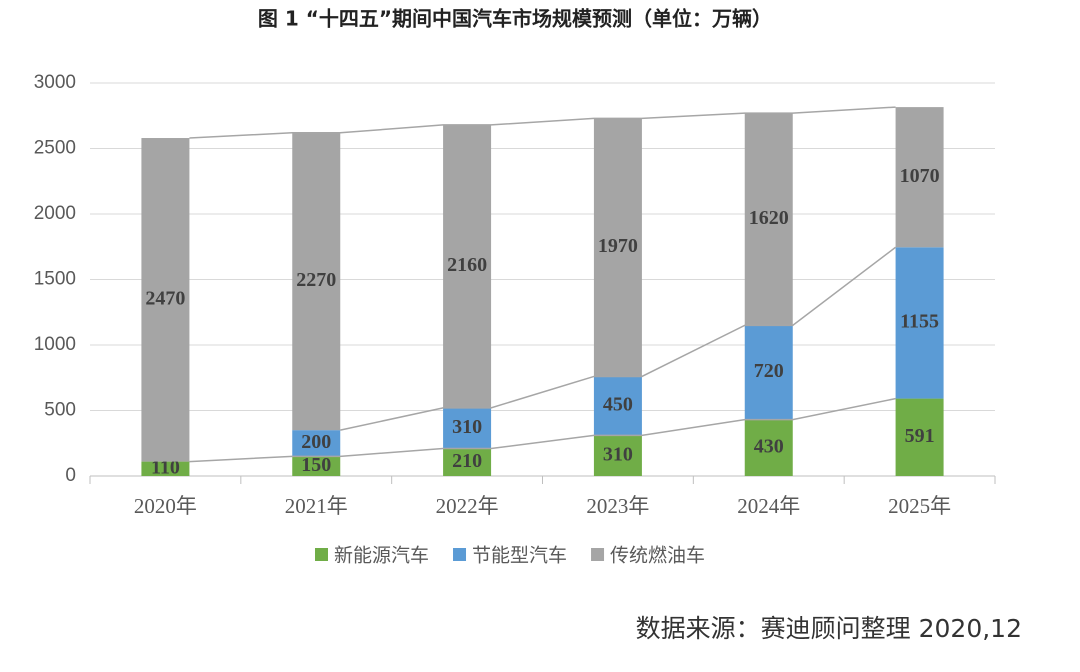 The width and height of the screenshot is (1080, 672). Describe the element at coordinates (381, 556) in the screenshot. I see `legend-label: 新能源汽车` at that location.